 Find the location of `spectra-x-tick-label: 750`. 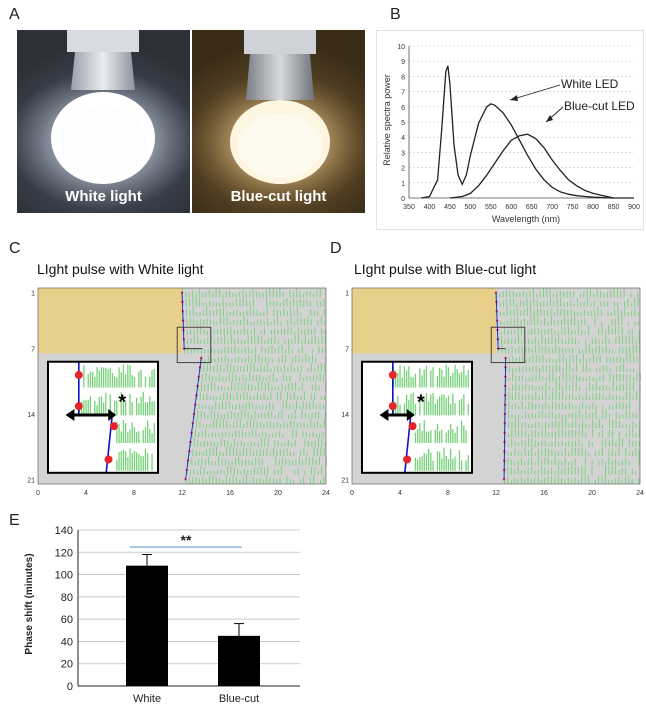

spectra-x-tick-label: 750 is located at coordinates (573, 207).